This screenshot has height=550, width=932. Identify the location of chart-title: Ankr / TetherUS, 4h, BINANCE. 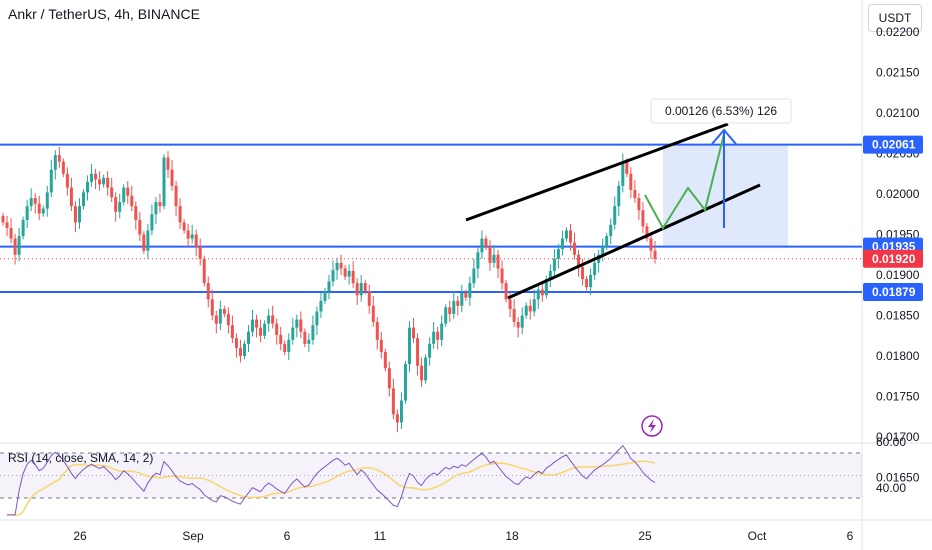
(104, 14).